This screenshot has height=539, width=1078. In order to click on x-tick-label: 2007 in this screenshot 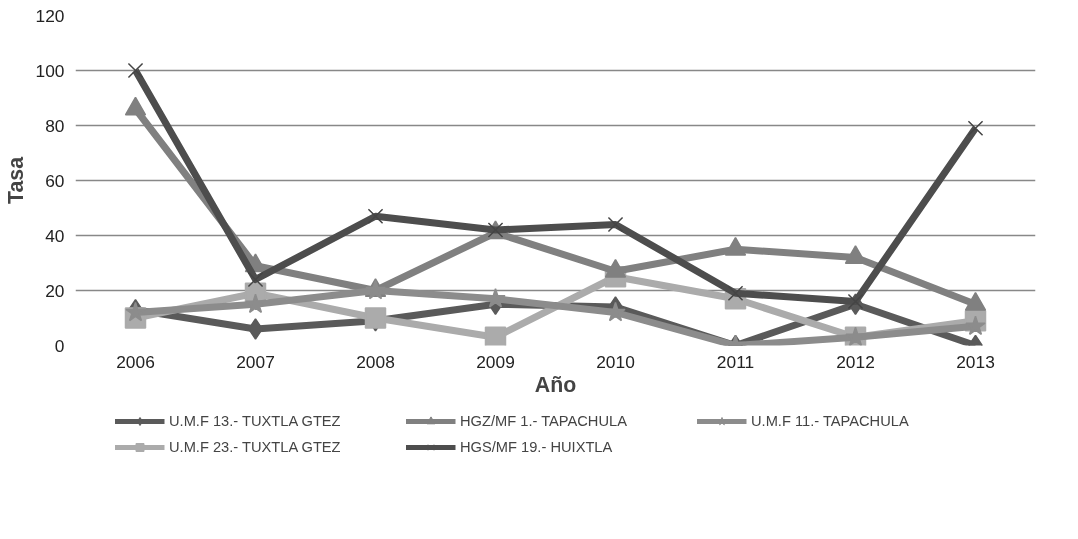, I will do `click(255, 361)`.